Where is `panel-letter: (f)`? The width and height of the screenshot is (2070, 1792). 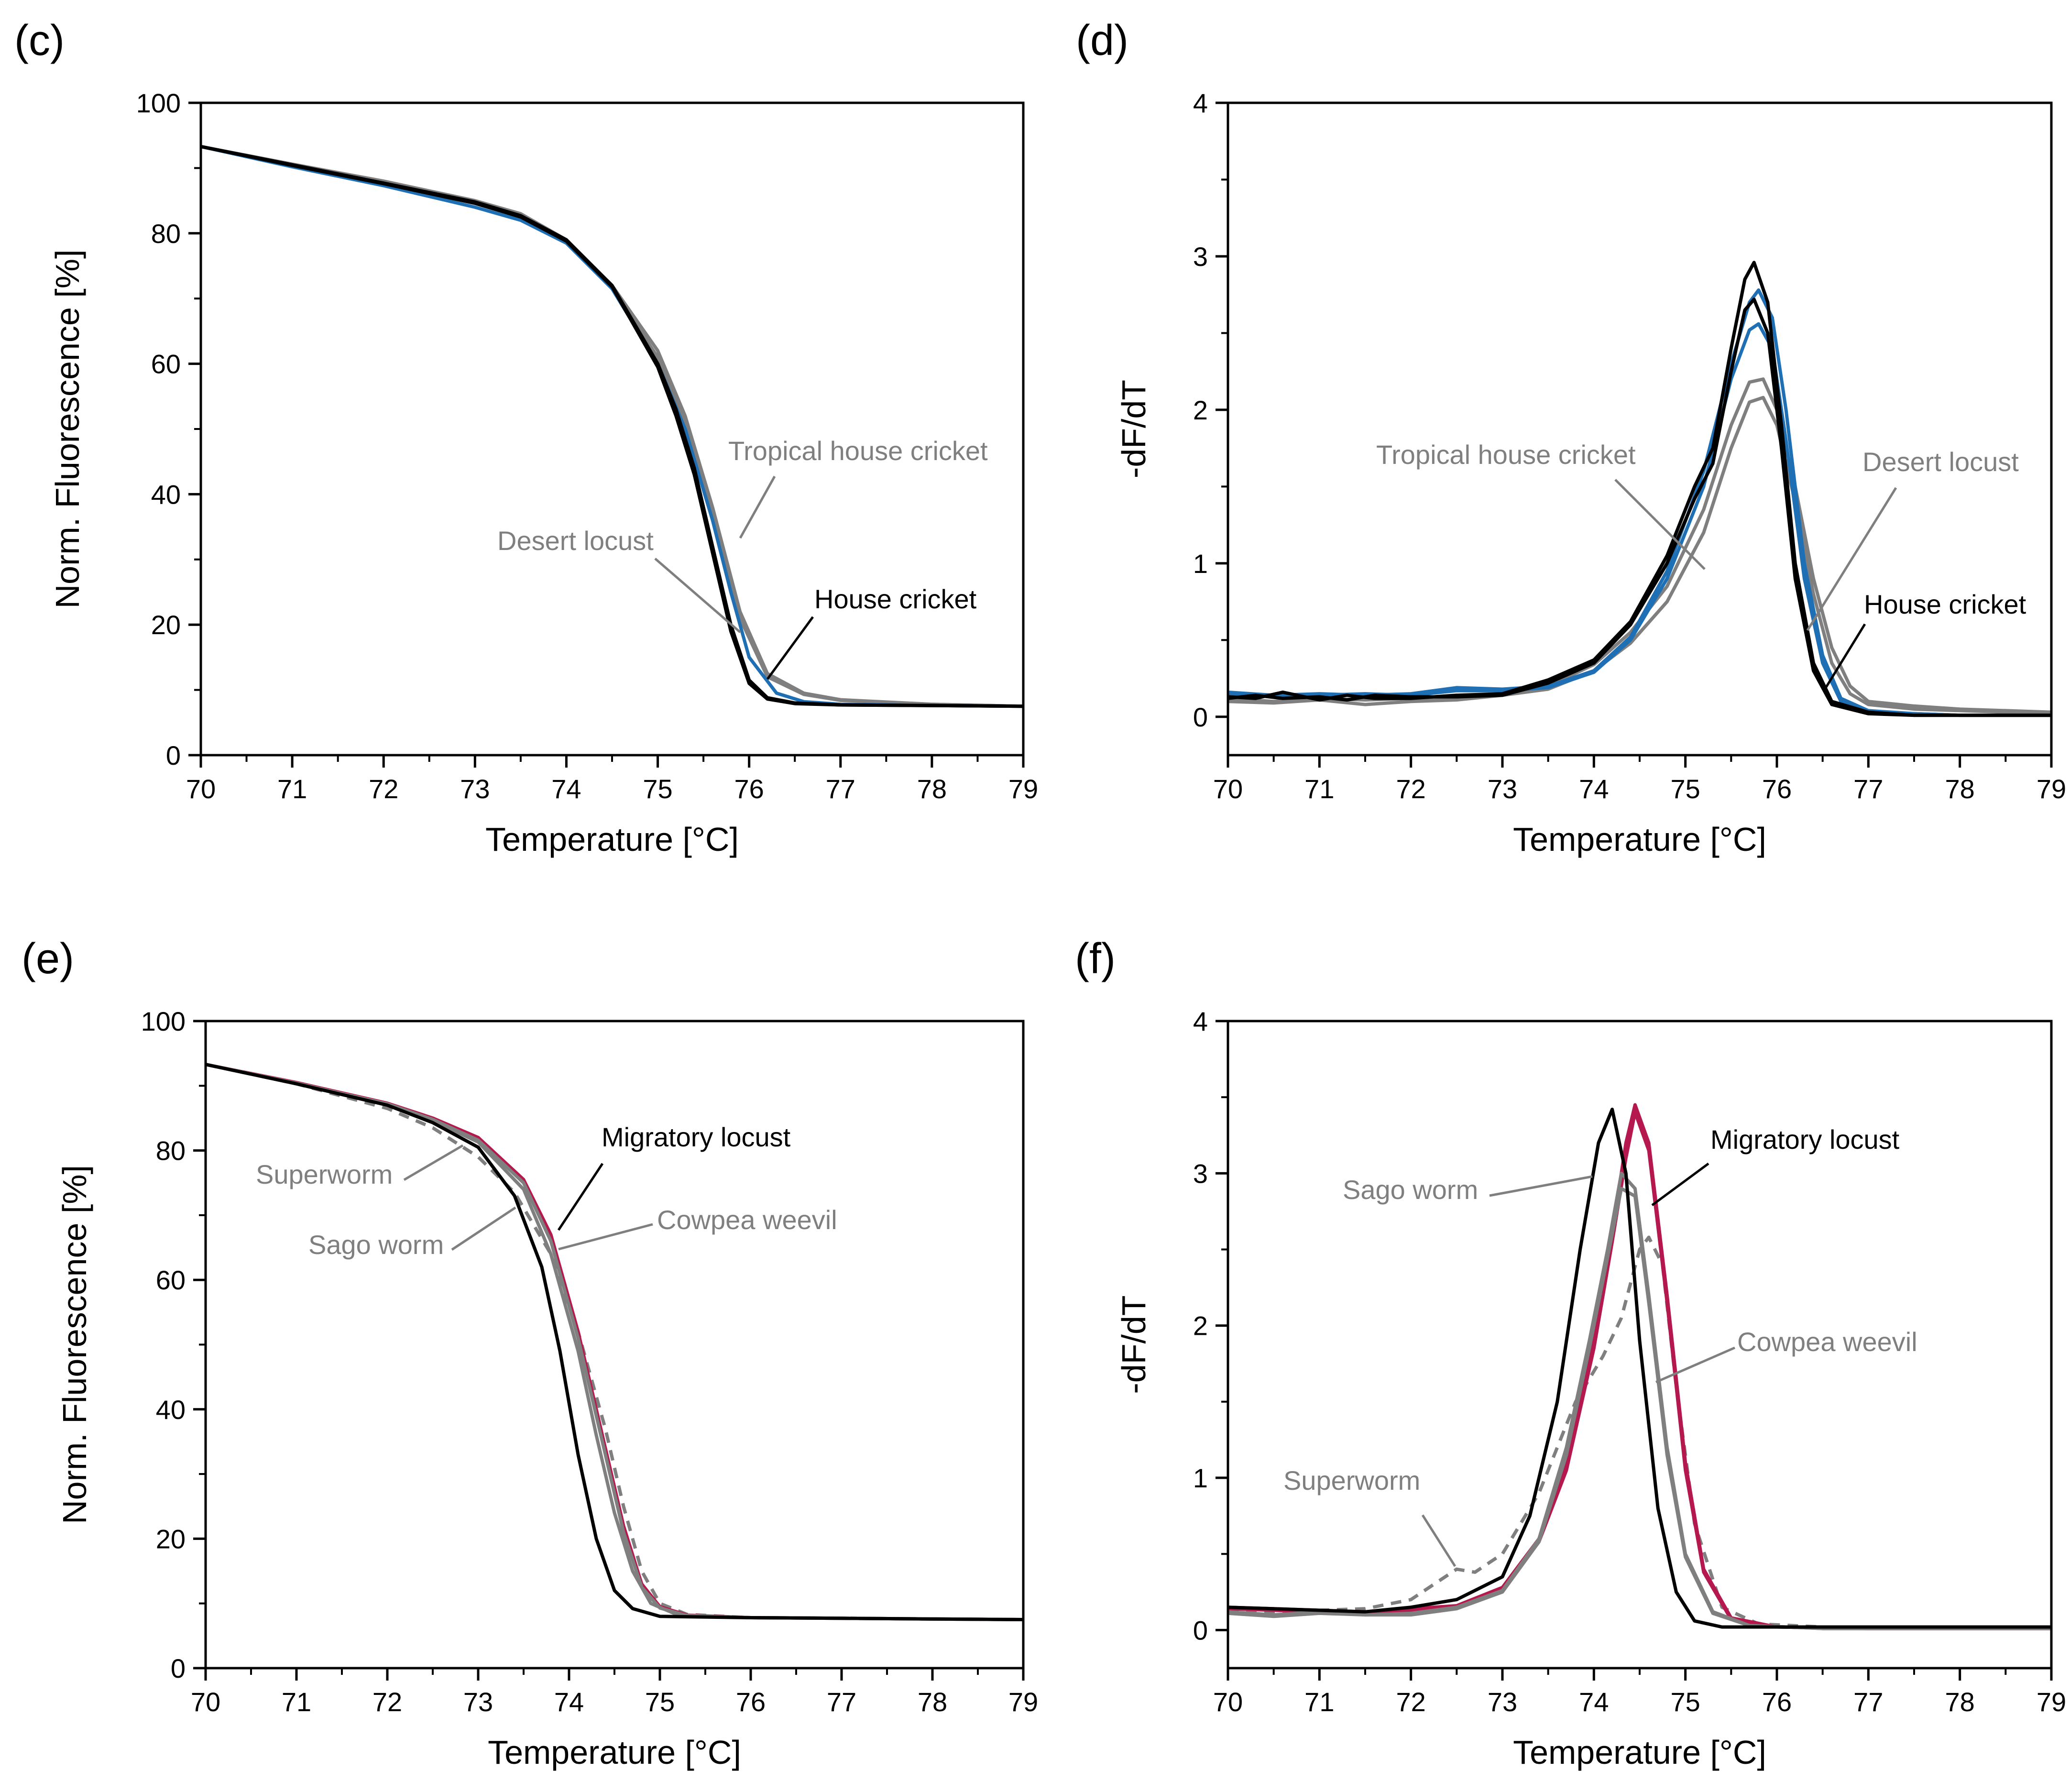 panel-letter: (f) is located at coordinates (1096, 959).